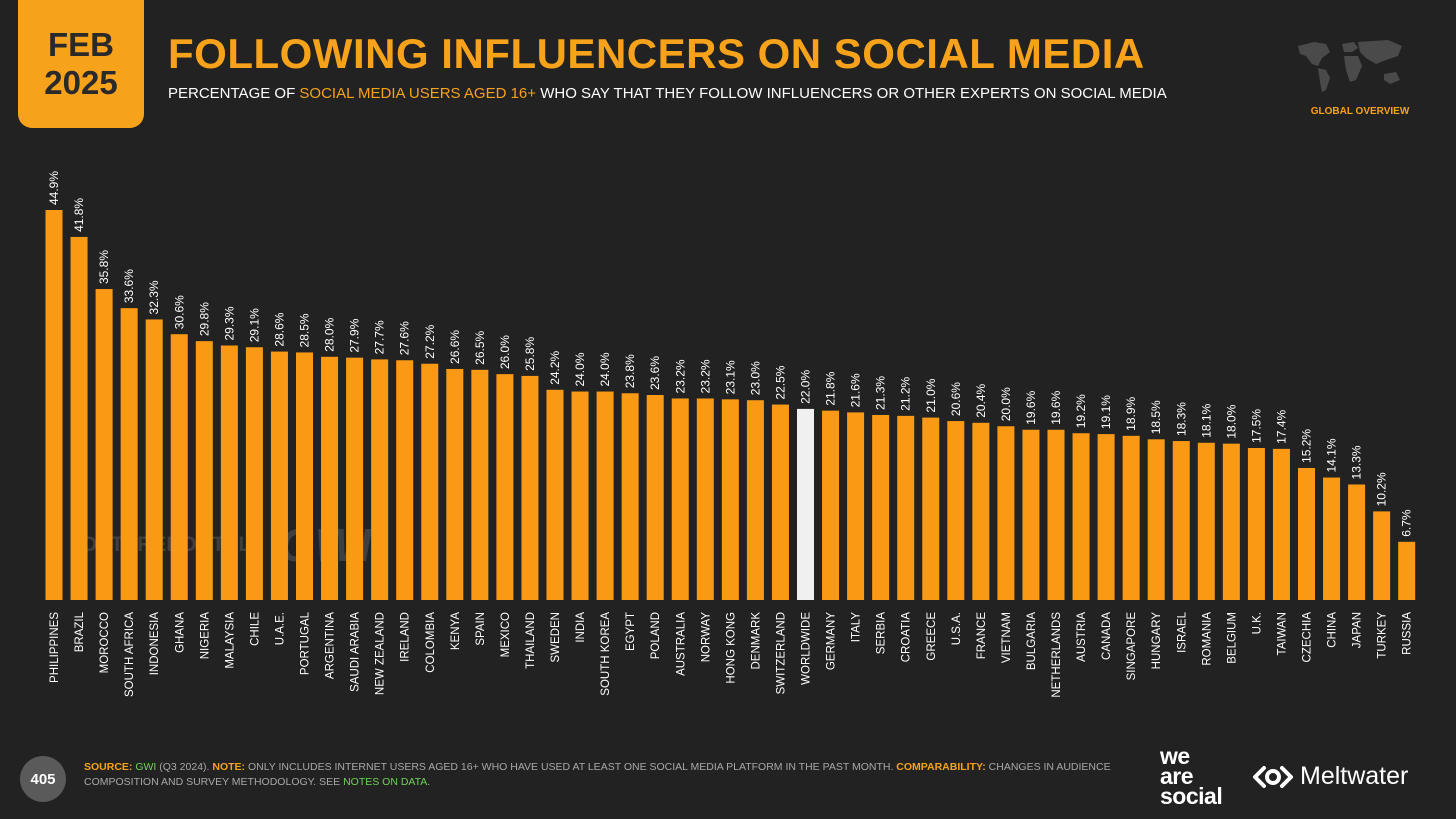  I want to click on bar-india, so click(580, 495).